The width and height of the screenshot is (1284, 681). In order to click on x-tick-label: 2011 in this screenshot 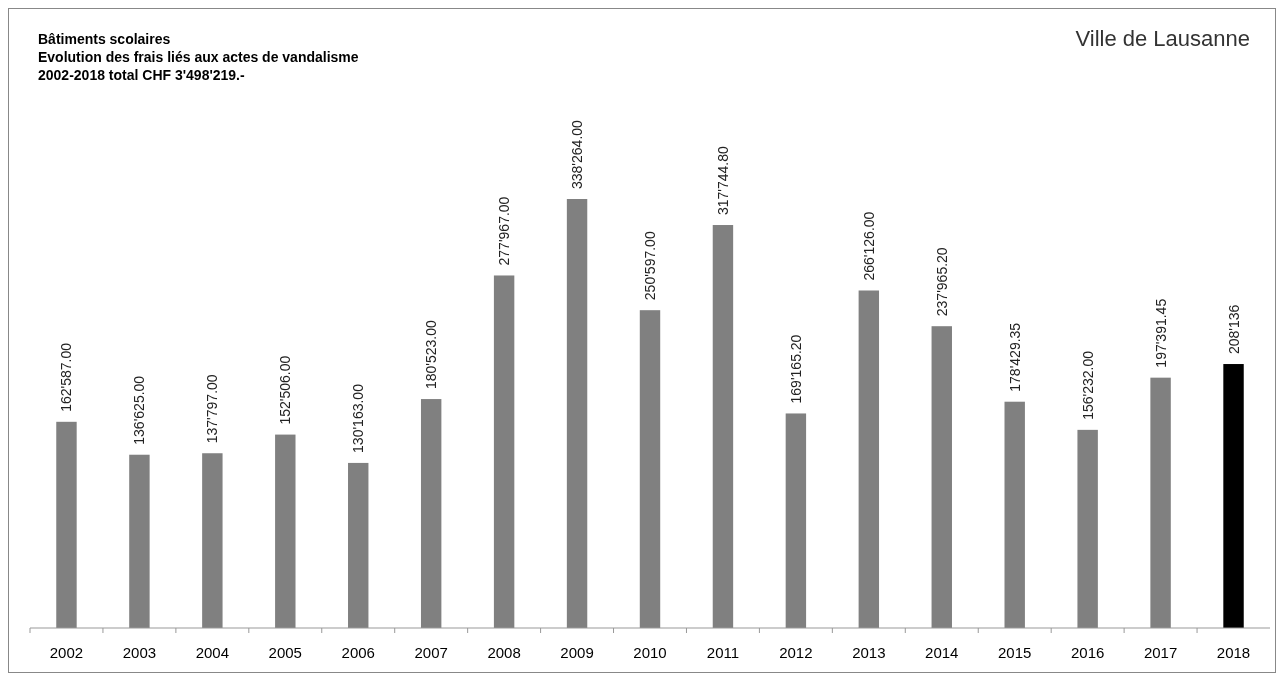, I will do `click(723, 652)`.